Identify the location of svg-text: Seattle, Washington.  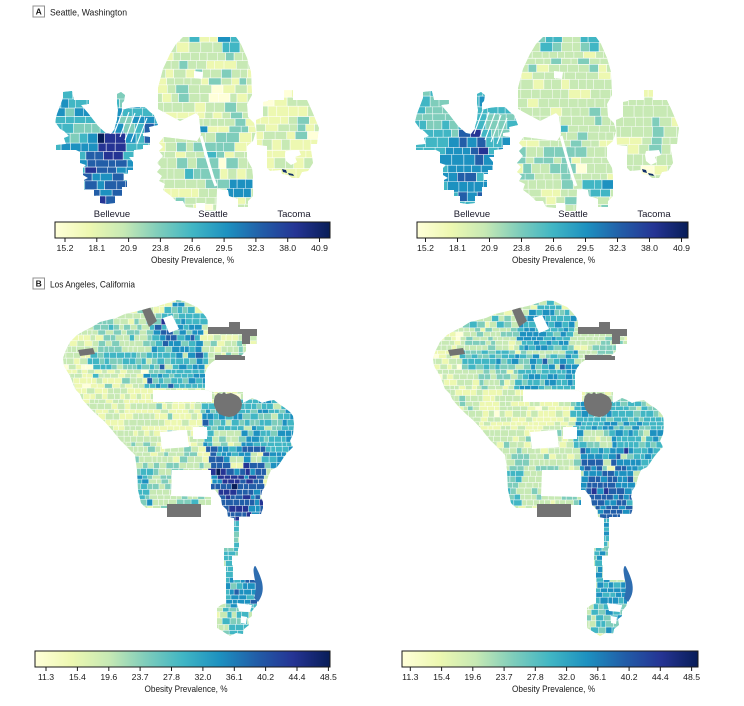
(88, 13).